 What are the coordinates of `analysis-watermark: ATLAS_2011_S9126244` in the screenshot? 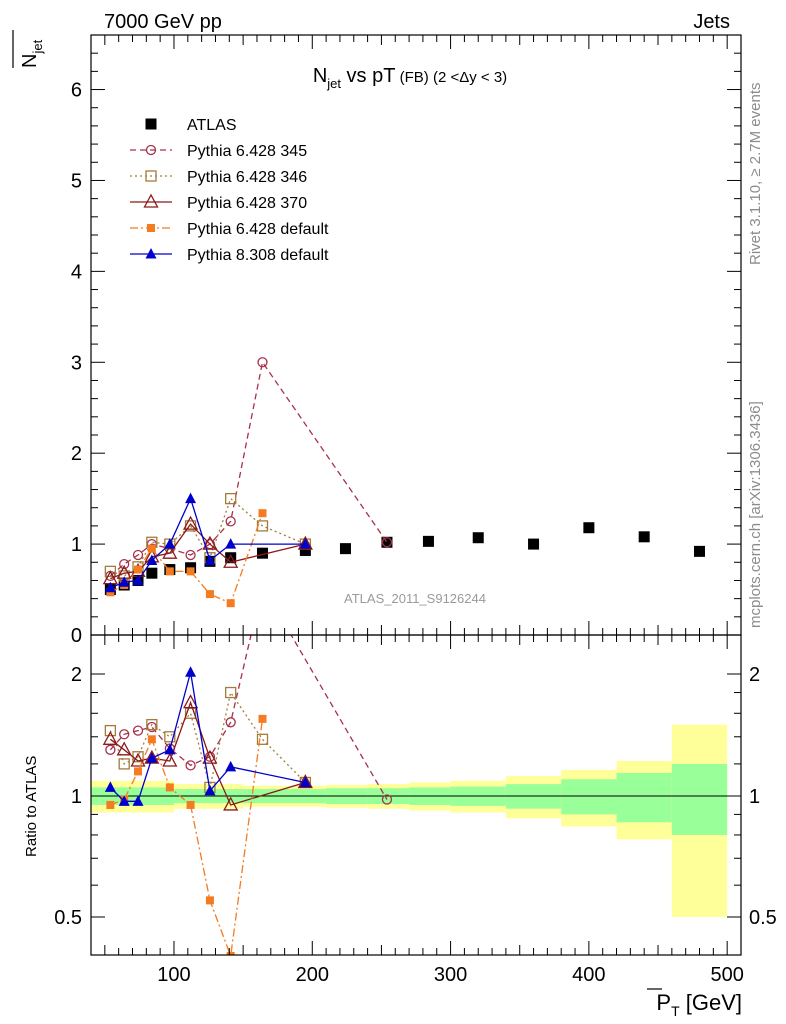 It's located at (415, 598).